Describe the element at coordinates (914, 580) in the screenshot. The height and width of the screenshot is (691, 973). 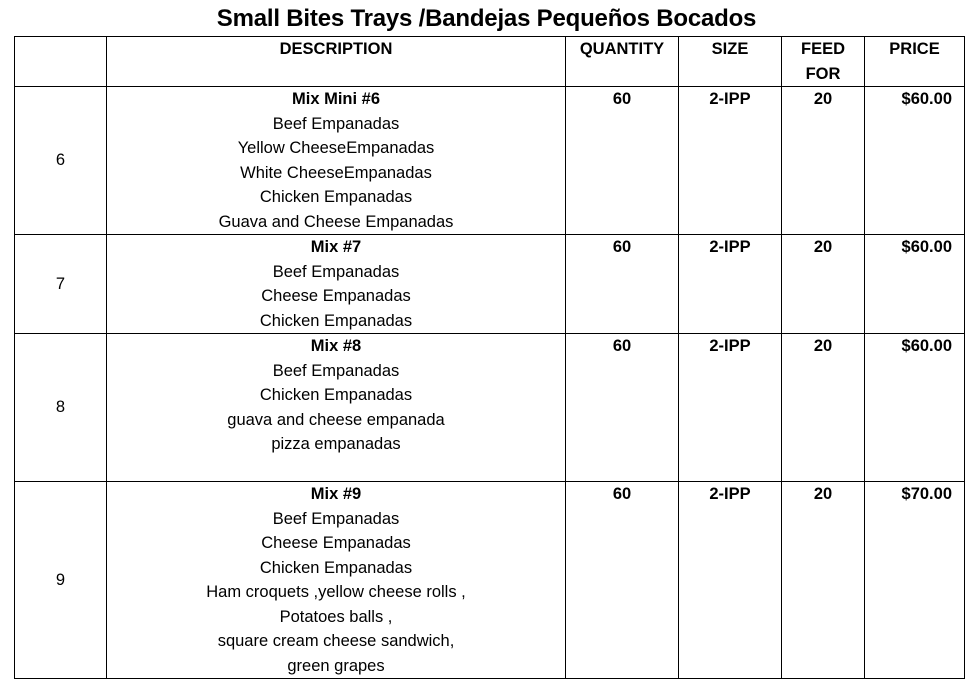
I see `row-price: $70.00` at that location.